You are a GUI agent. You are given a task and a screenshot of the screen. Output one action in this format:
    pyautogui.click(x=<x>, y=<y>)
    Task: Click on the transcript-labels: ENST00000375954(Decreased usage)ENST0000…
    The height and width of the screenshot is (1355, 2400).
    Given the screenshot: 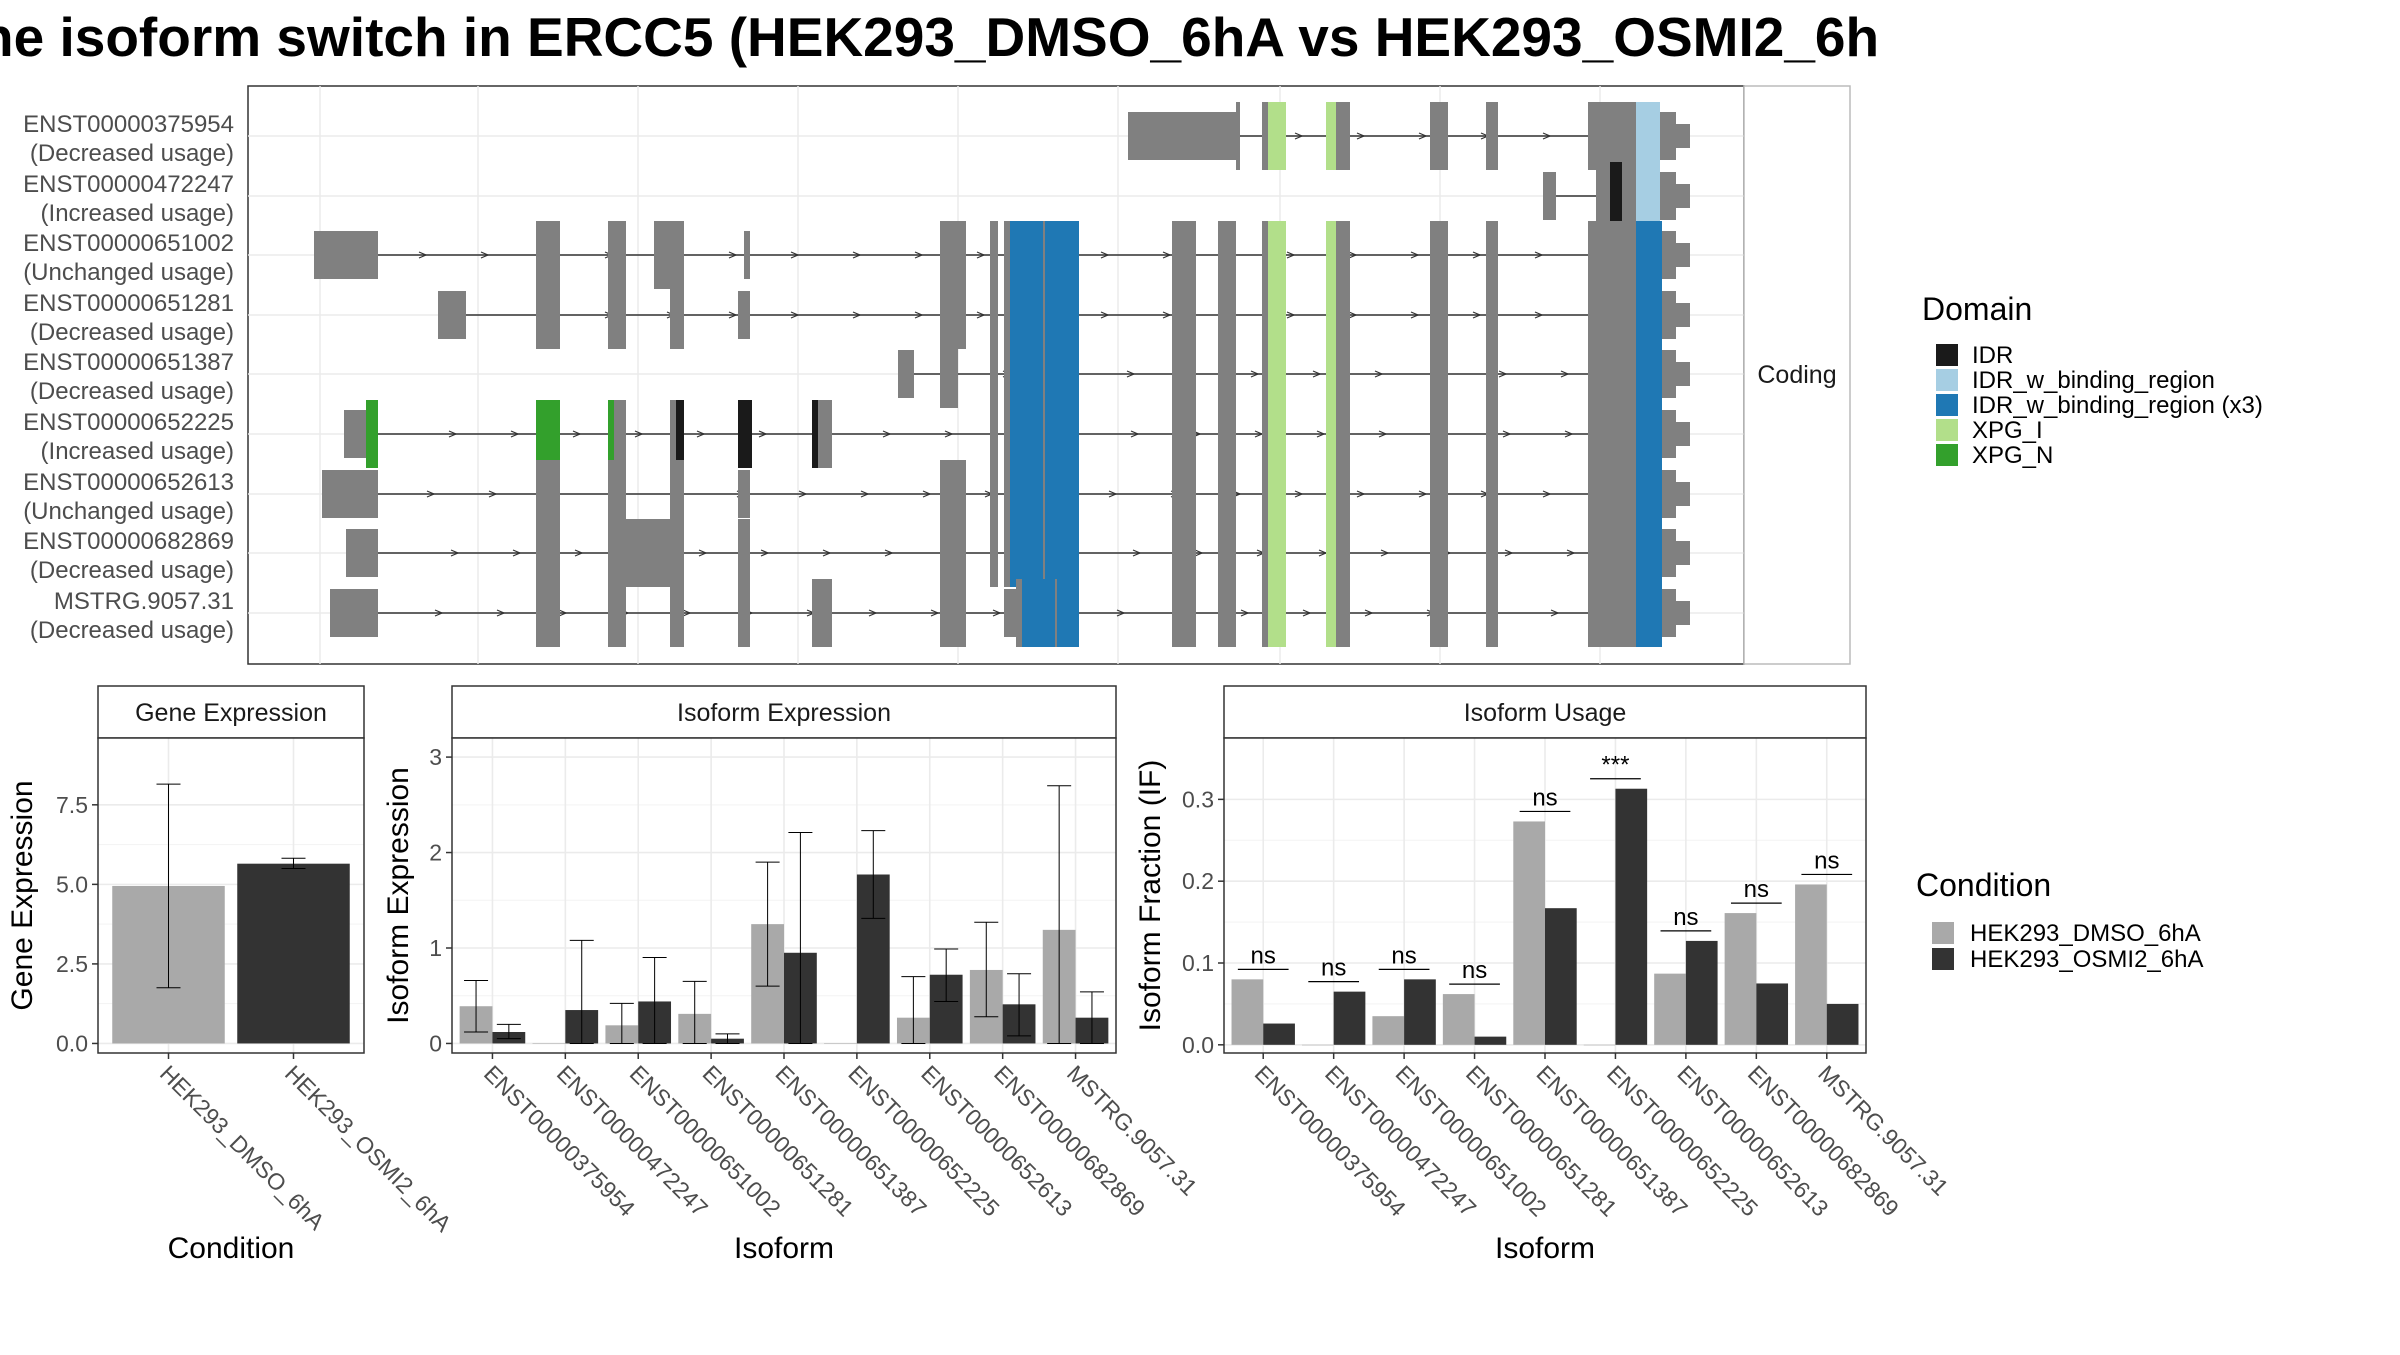 What is the action you would take?
    pyautogui.click(x=128, y=377)
    